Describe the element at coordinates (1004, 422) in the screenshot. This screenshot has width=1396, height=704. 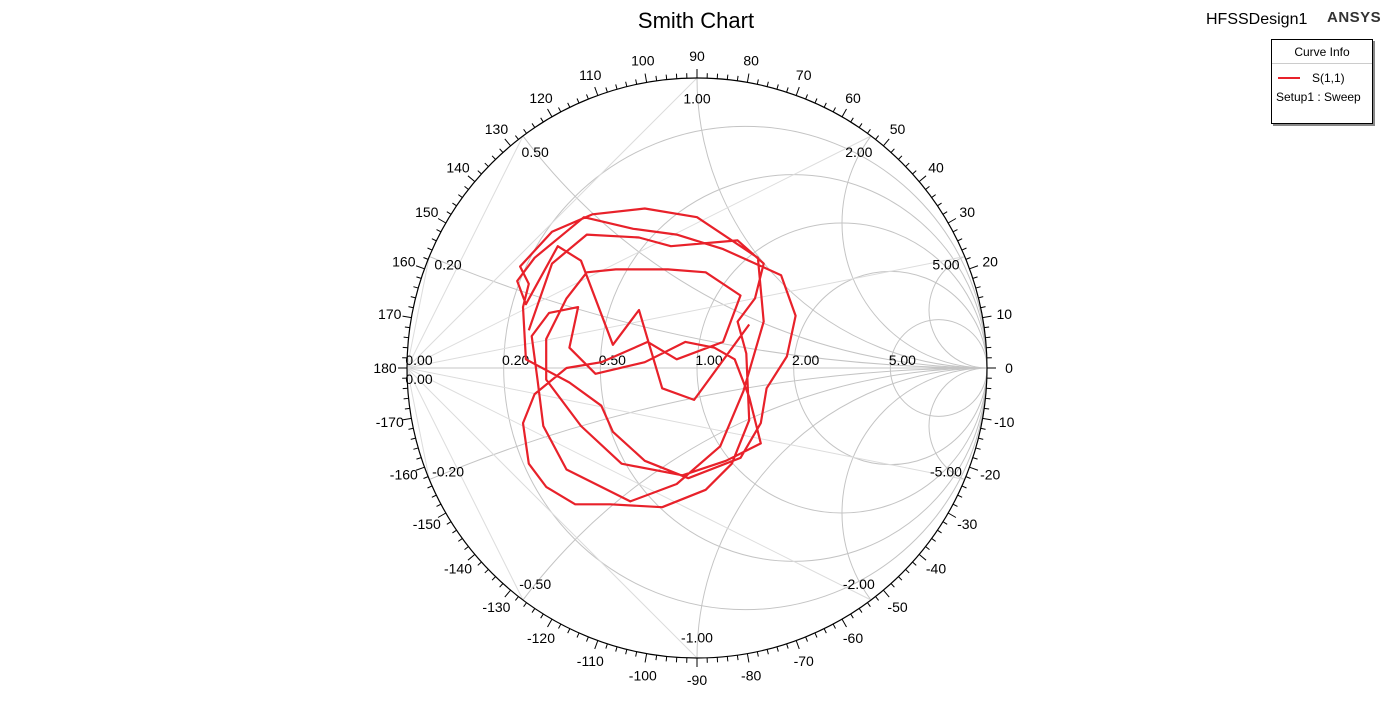
I see `angle-tick-label: -10` at that location.